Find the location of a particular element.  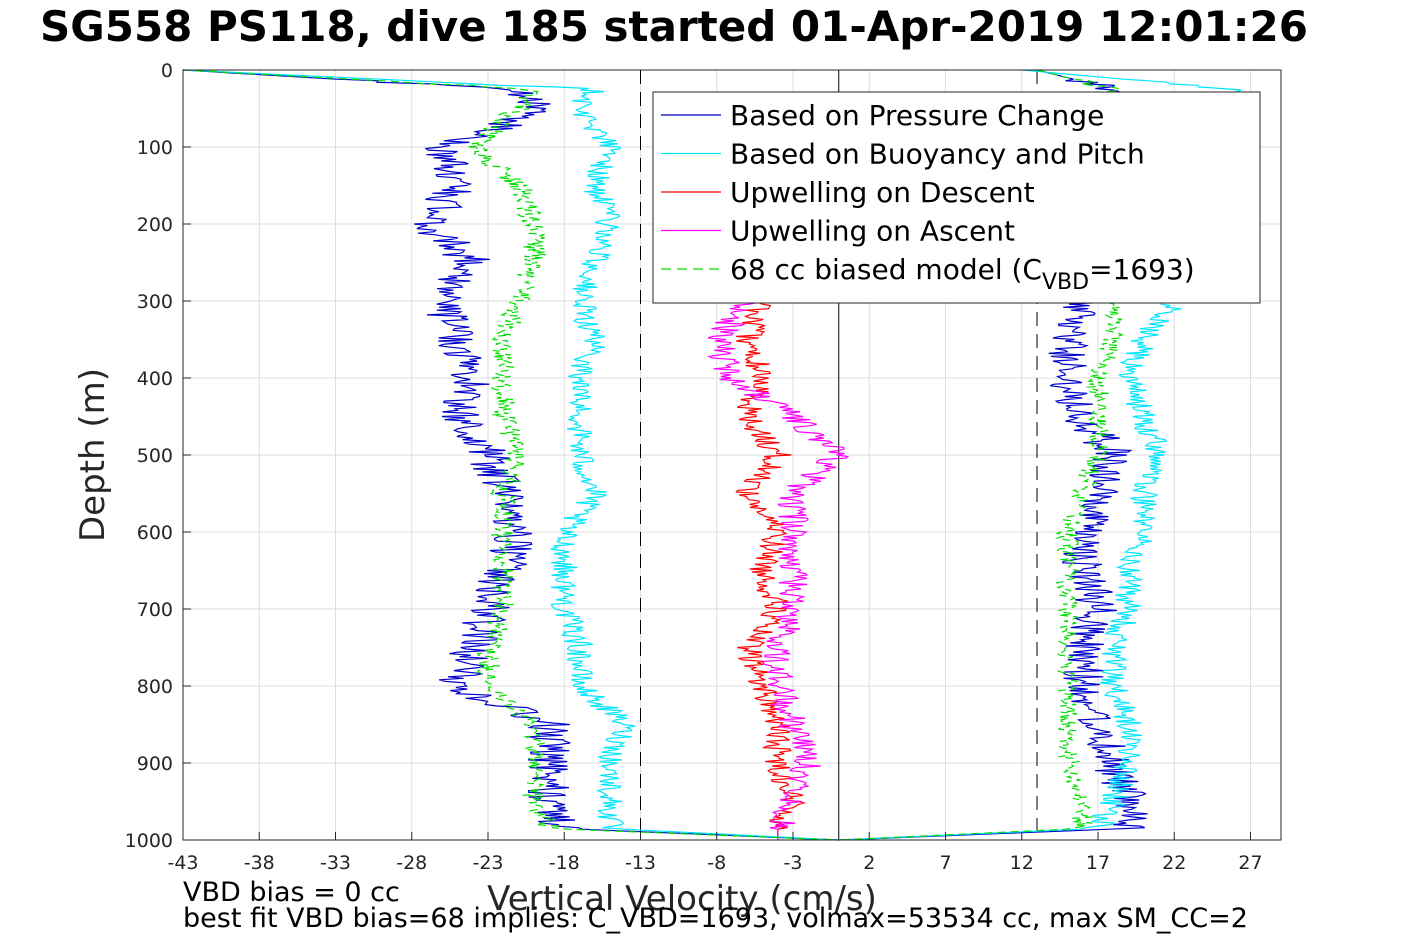

legend-label: Upwelling on Ascent is located at coordinates (872, 231).